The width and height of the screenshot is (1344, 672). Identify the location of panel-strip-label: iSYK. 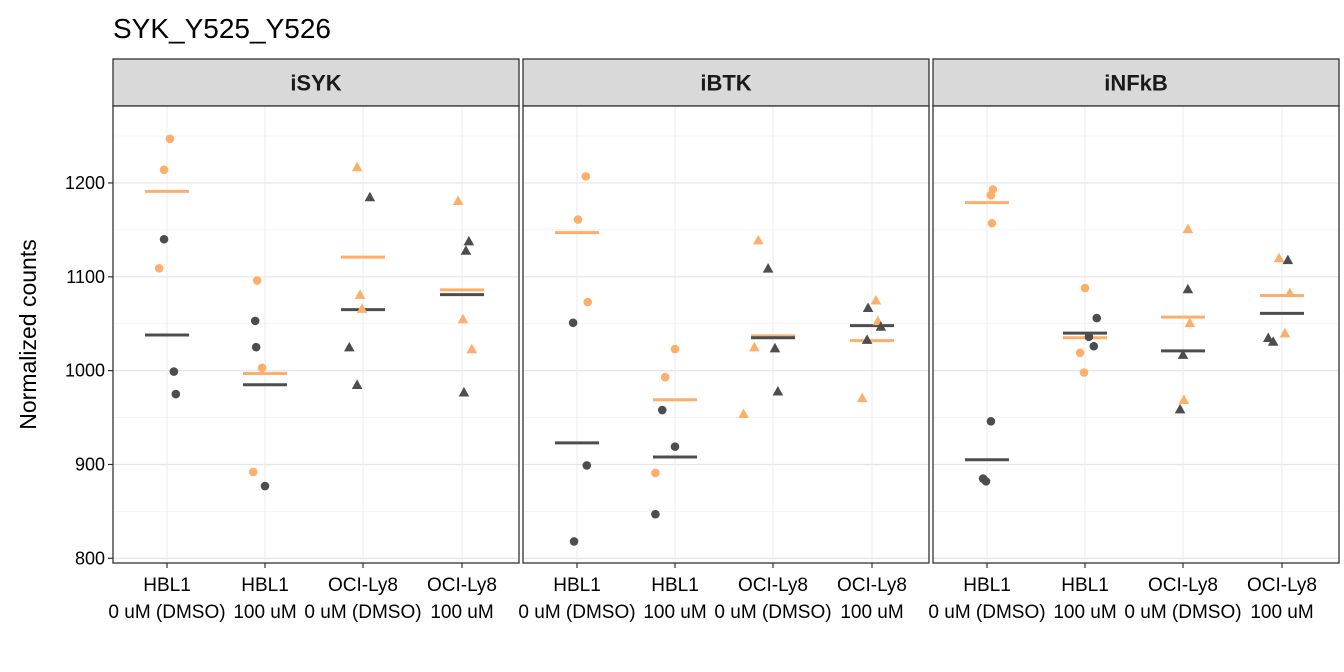
(315, 83).